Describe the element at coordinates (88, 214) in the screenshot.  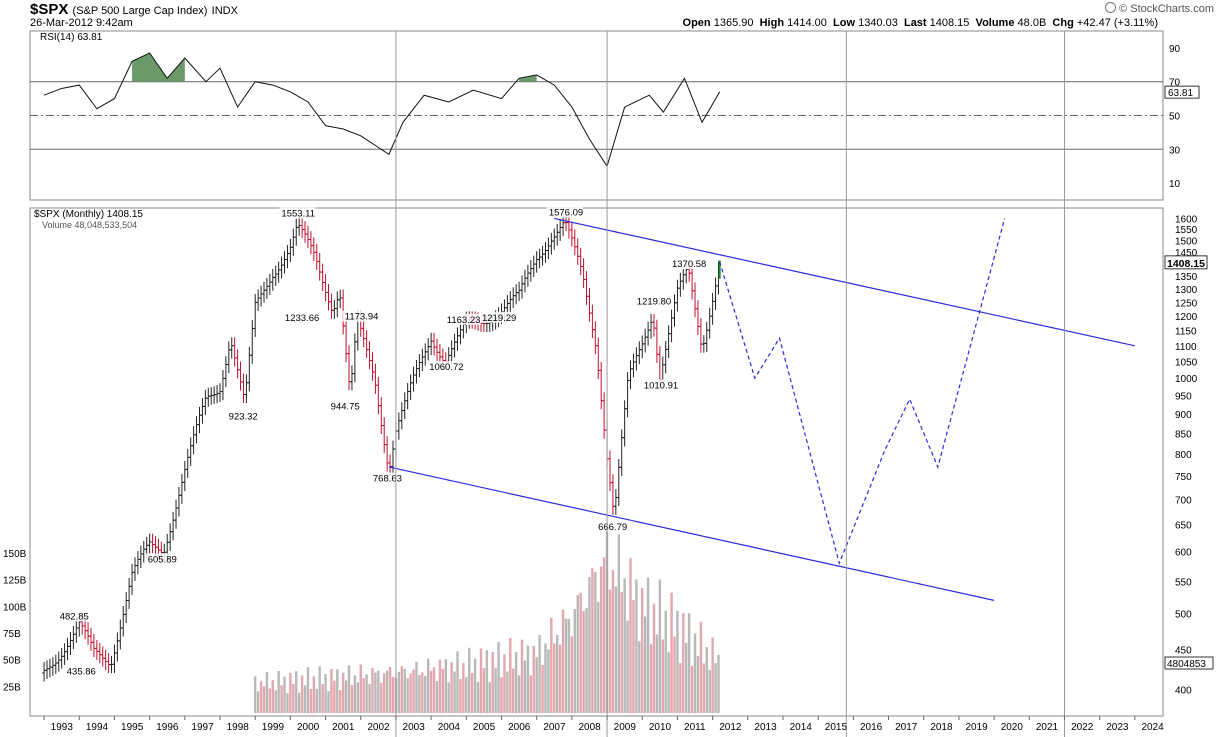
I see `price-legend: $SPX (Monthly) 1408.15` at that location.